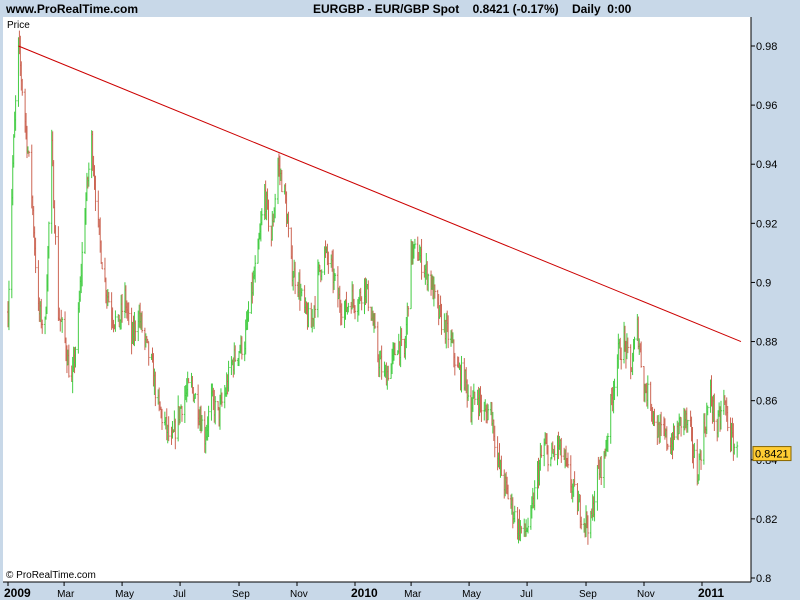  Describe the element at coordinates (764, 313) in the screenshot. I see `y-axis: 0.980.960.940.920.90.880.860.840.820.8` at that location.